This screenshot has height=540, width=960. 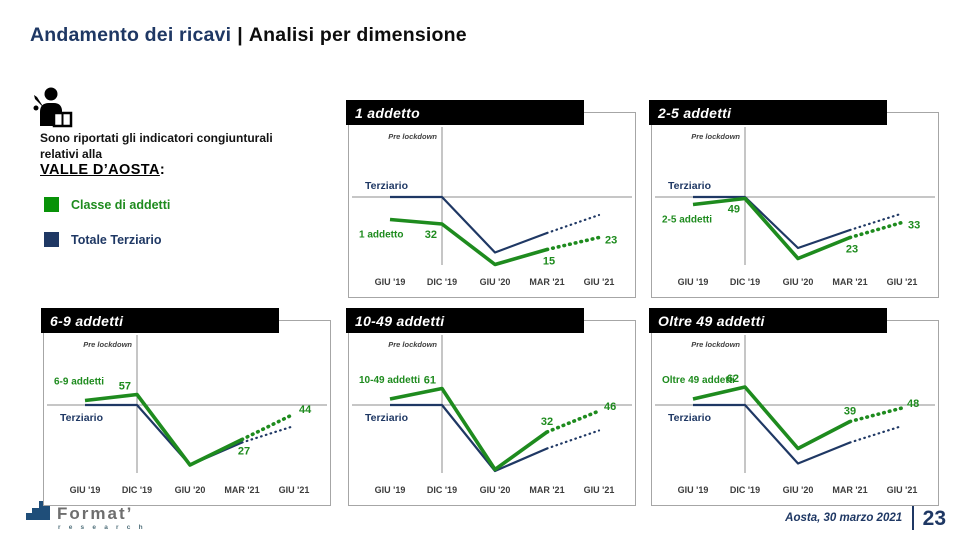 I want to click on legend-item-classe-di-addetti: Classe di addetti, so click(x=107, y=204).